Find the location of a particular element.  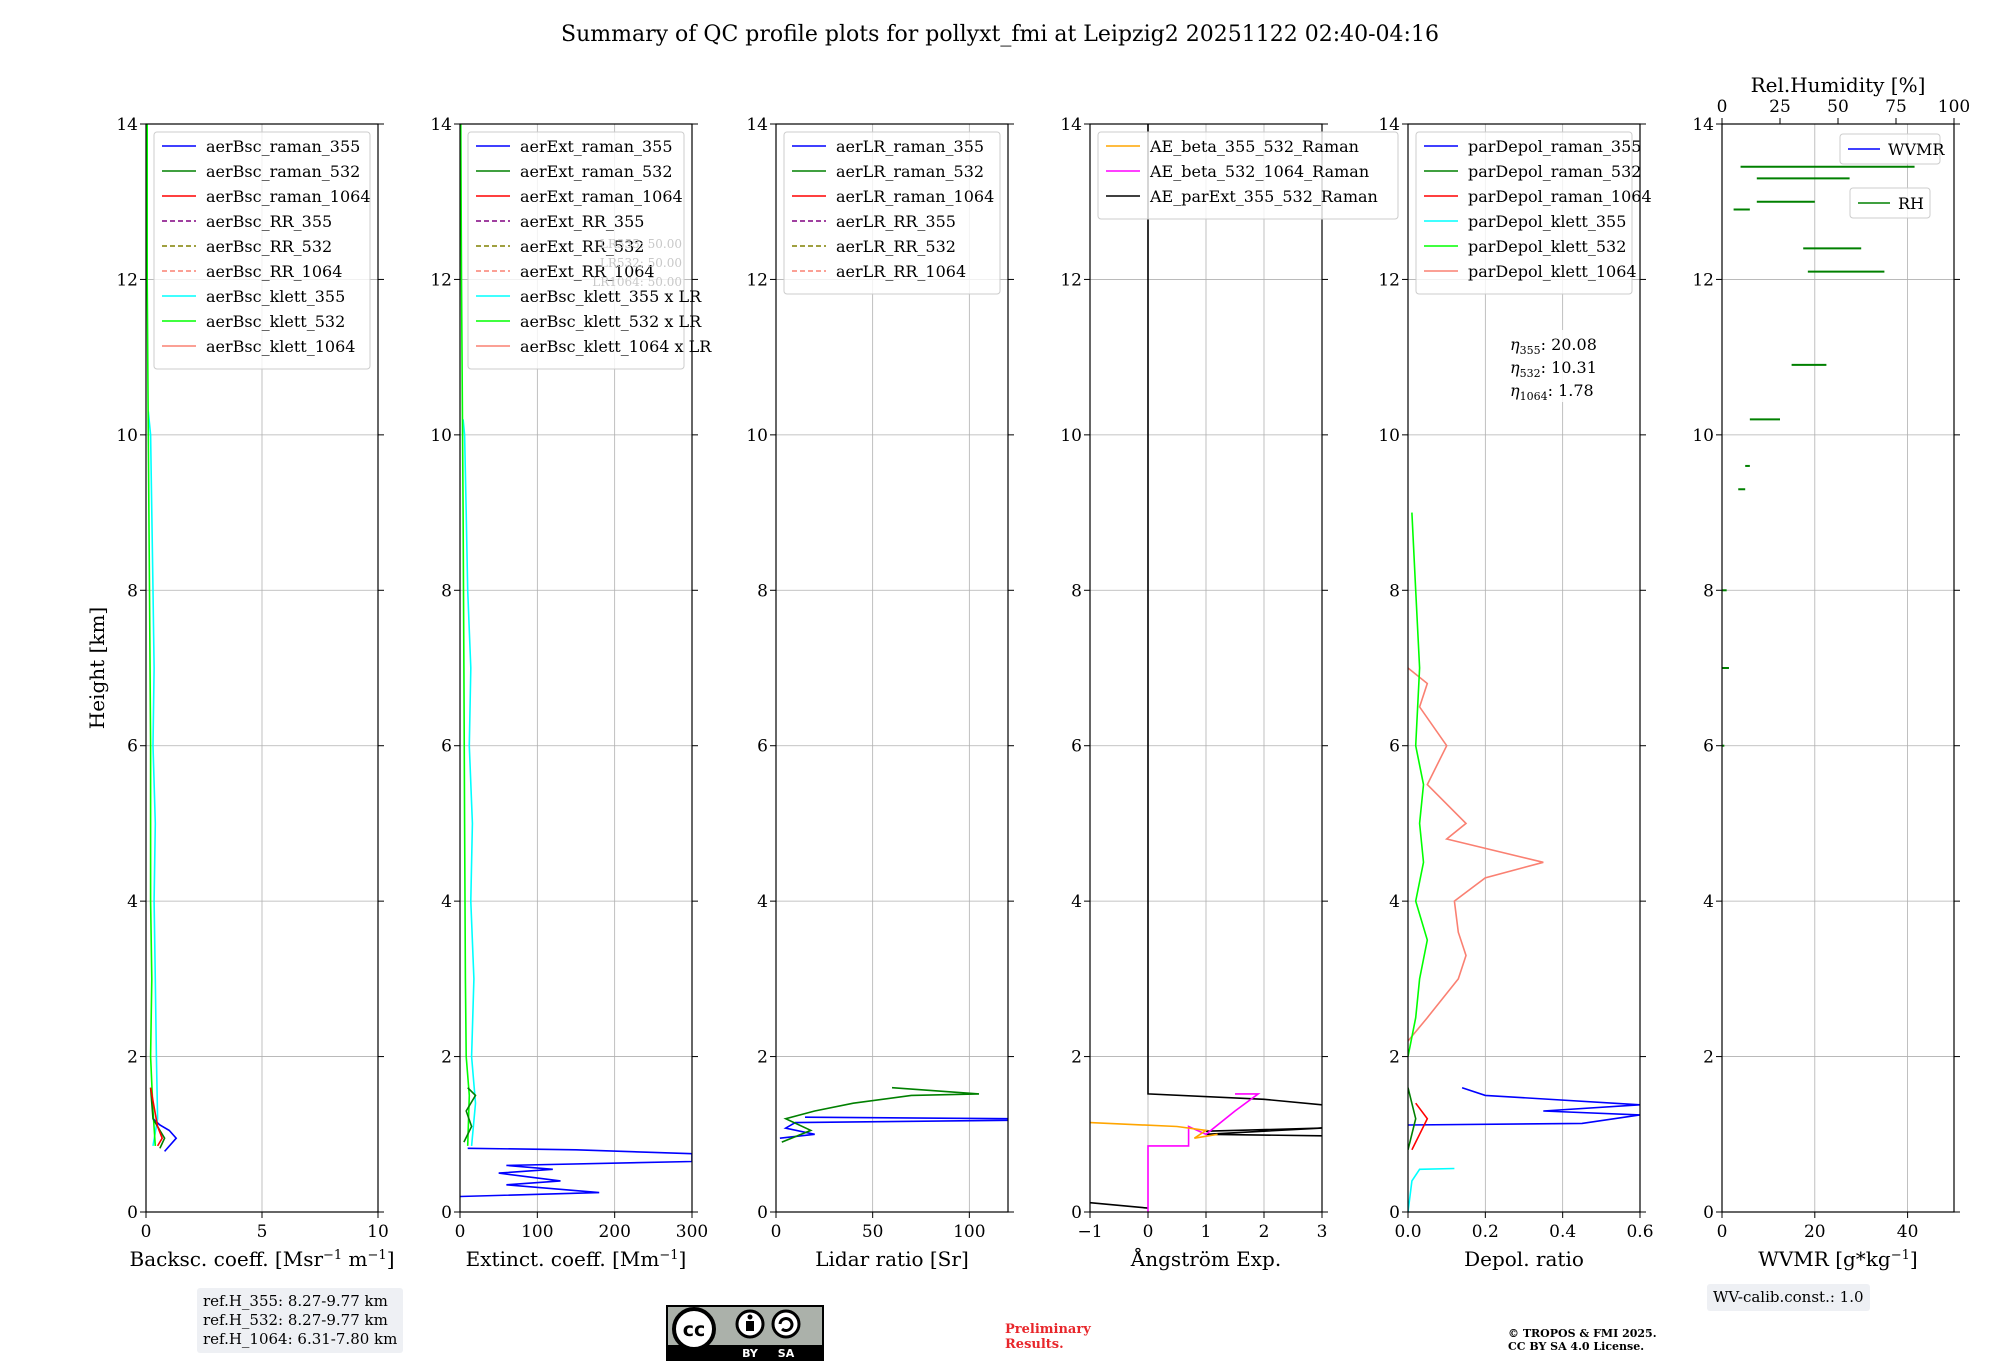

legend-label: parDepol_raman_355 is located at coordinates (1554, 146).